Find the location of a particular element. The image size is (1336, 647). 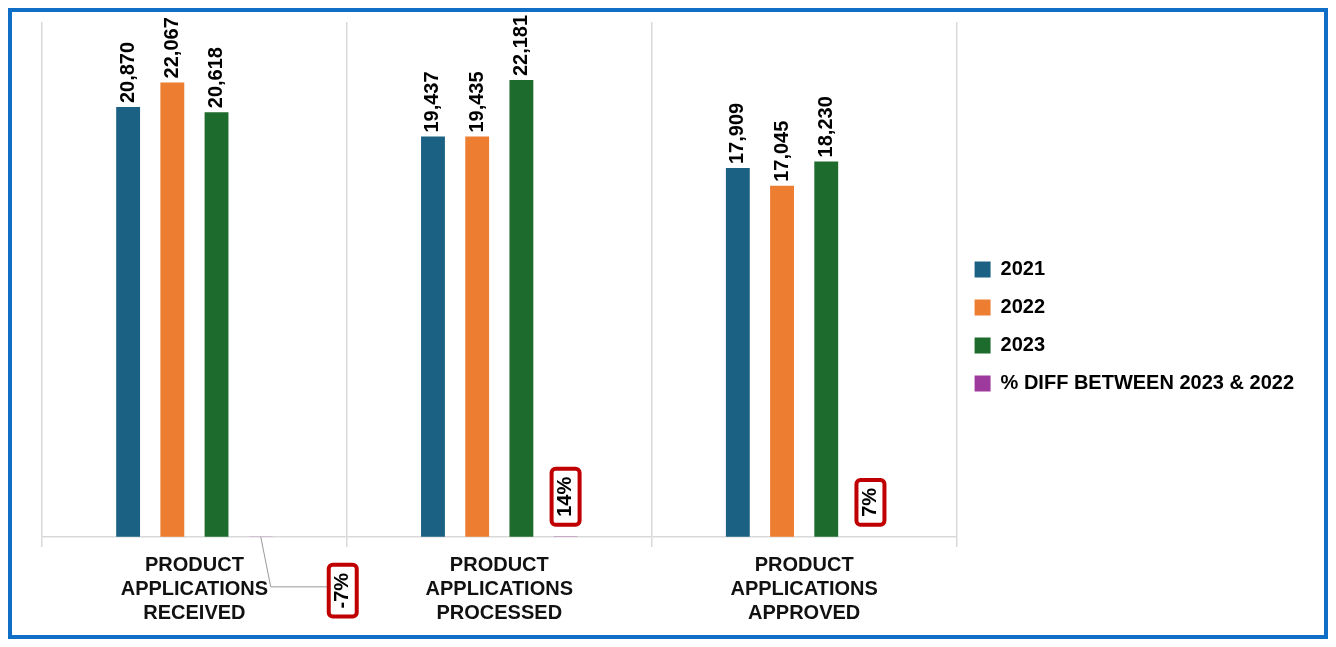

data-label: 22,181 is located at coordinates (519, 45).